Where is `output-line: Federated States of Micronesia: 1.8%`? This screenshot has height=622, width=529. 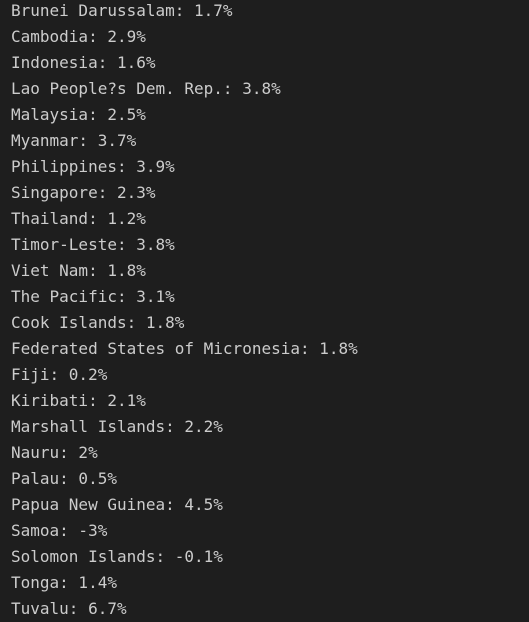 output-line: Federated States of Micronesia: 1.8% is located at coordinates (184, 348).